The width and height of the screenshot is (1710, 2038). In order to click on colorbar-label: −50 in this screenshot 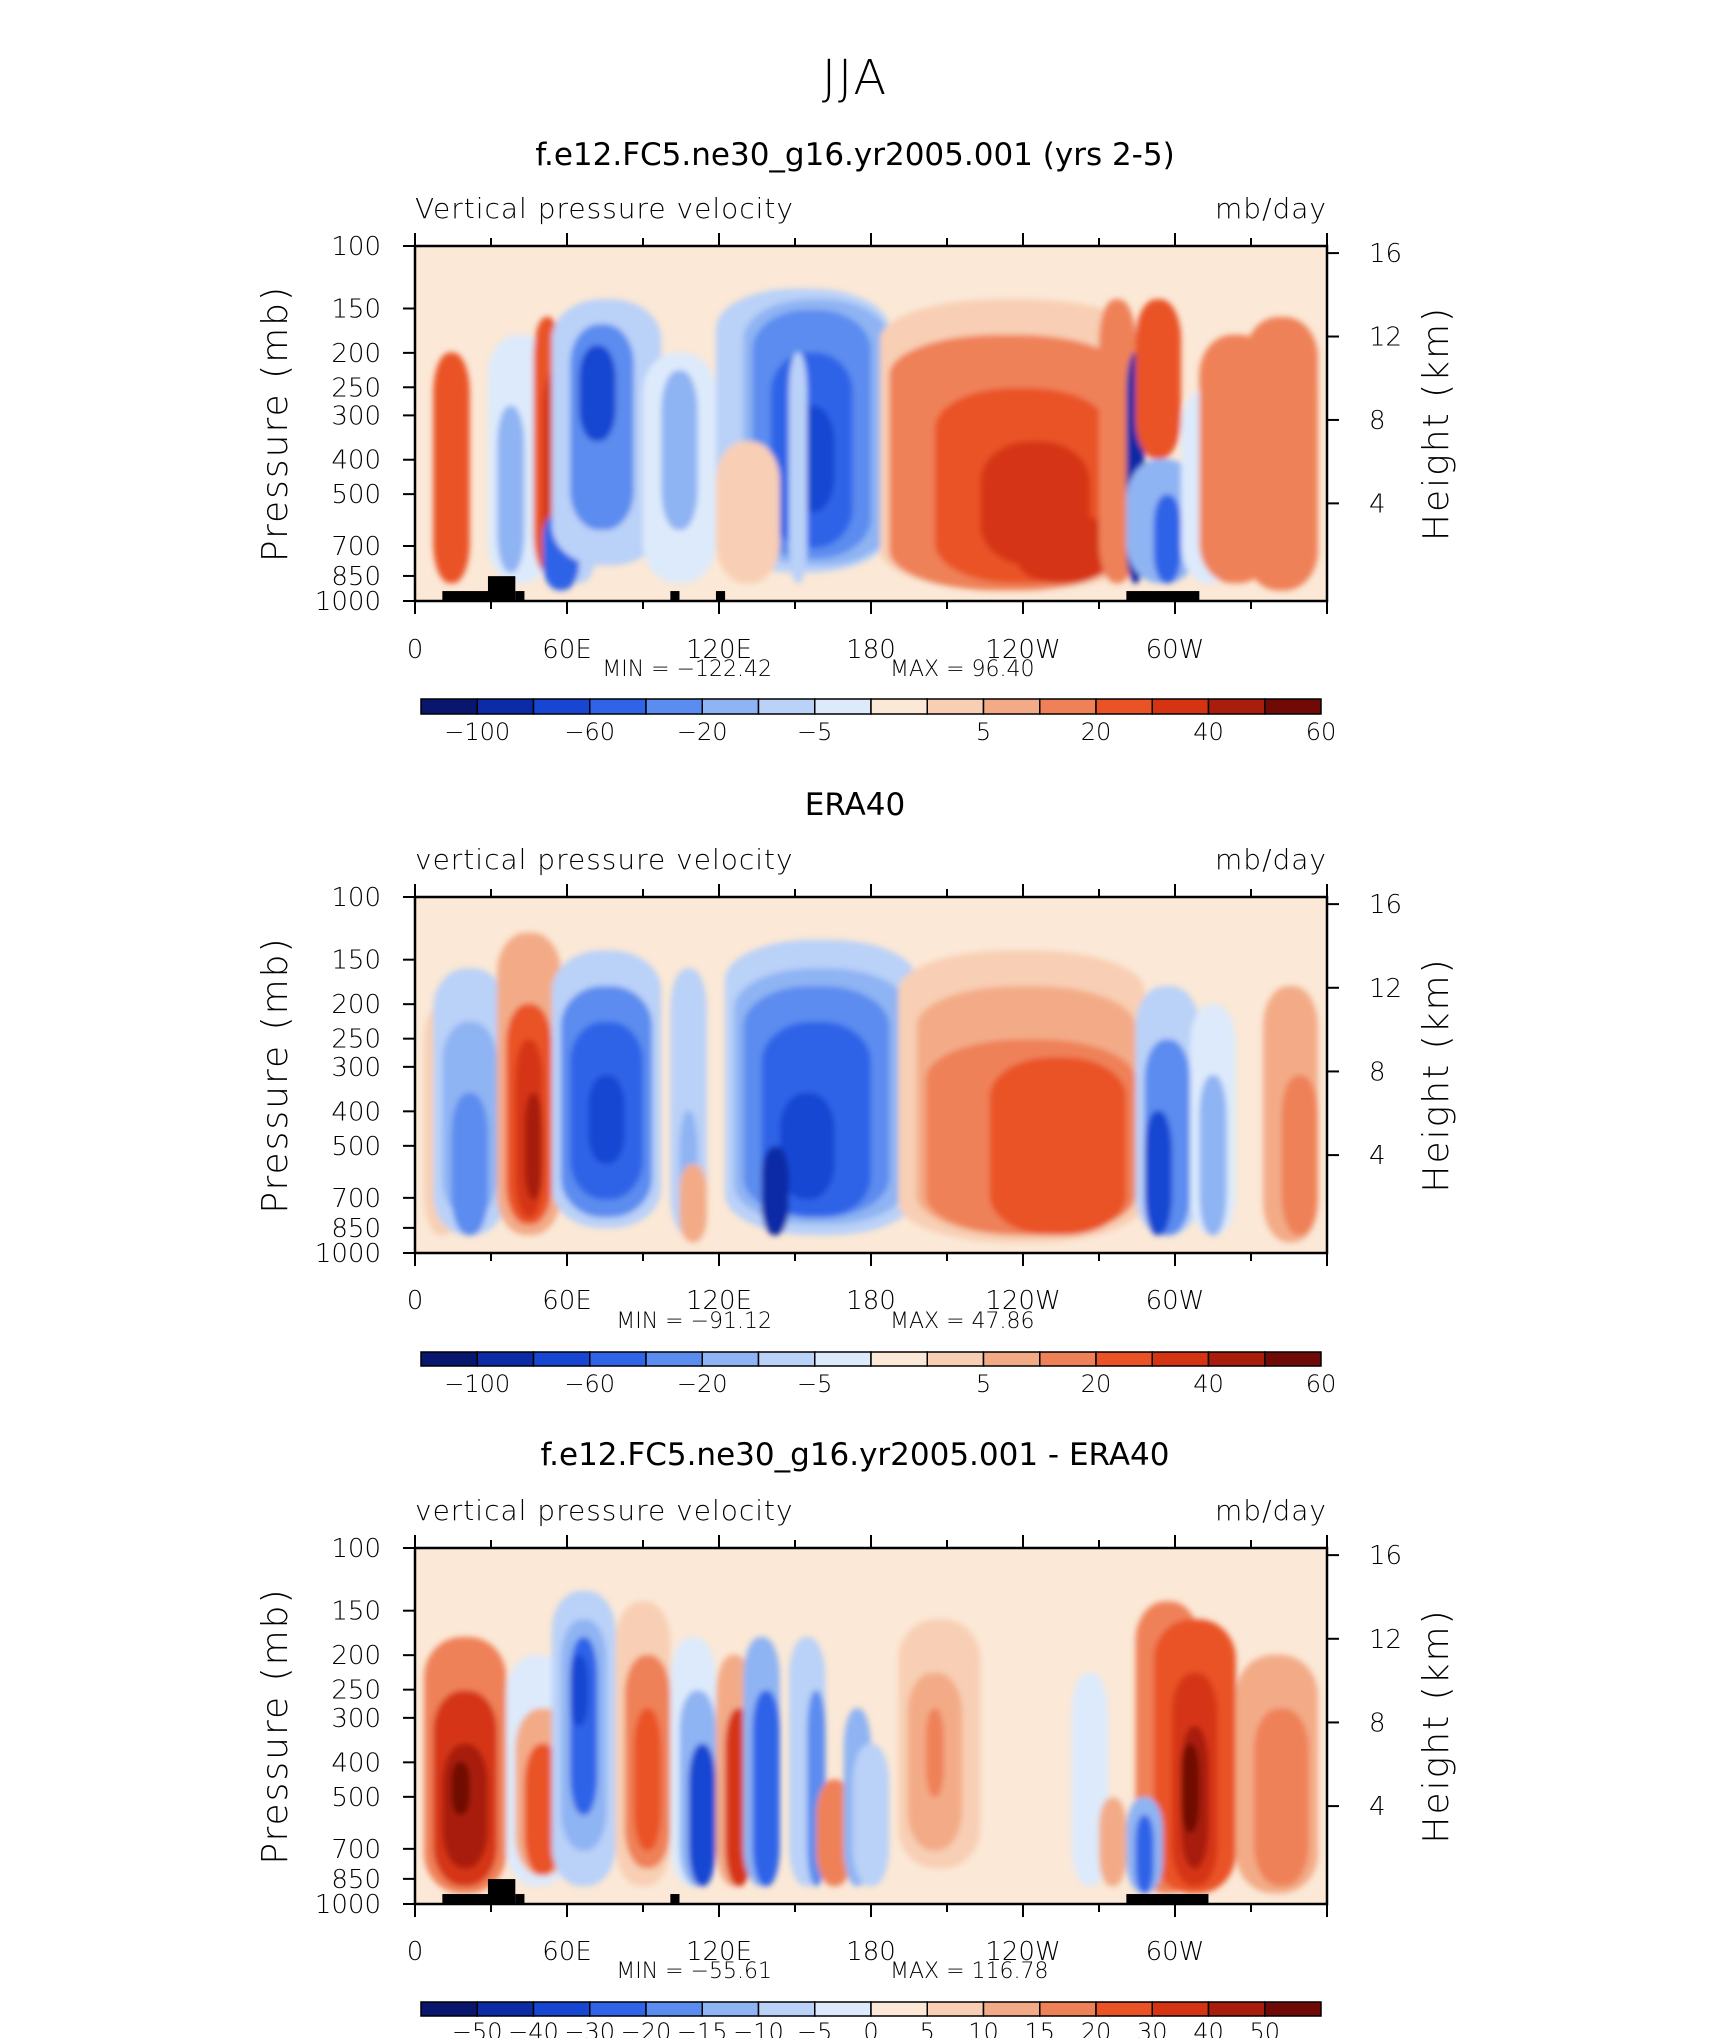, I will do `click(477, 2028)`.